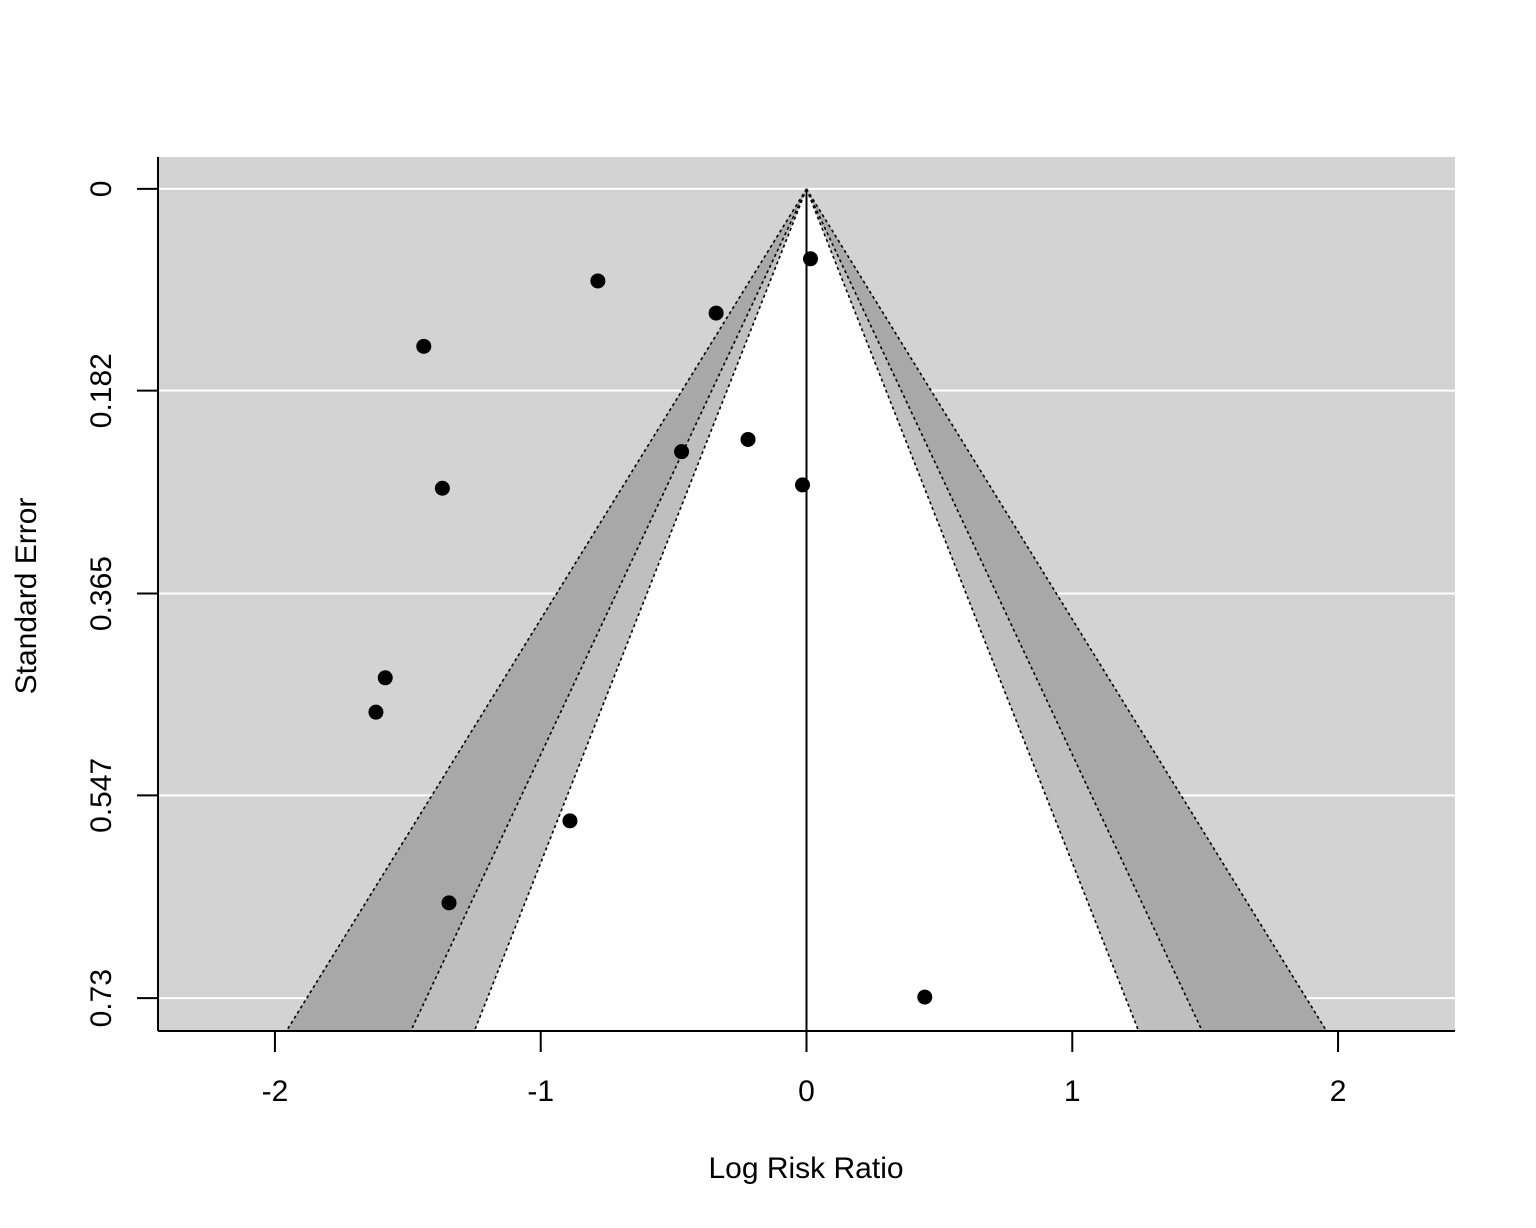 The width and height of the screenshot is (1536, 1228). Describe the element at coordinates (275, 1091) in the screenshot. I see `x-tick-label-0: -2` at that location.